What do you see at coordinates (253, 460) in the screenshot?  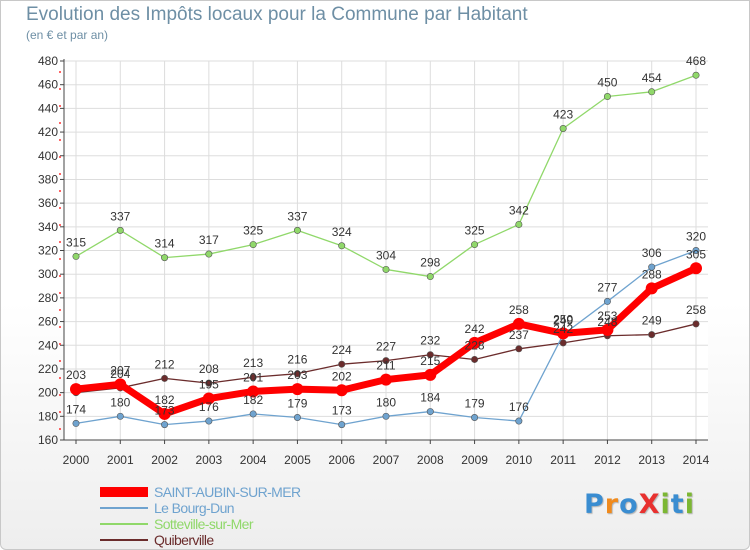 I see `x-tick-label: 2004` at bounding box center [253, 460].